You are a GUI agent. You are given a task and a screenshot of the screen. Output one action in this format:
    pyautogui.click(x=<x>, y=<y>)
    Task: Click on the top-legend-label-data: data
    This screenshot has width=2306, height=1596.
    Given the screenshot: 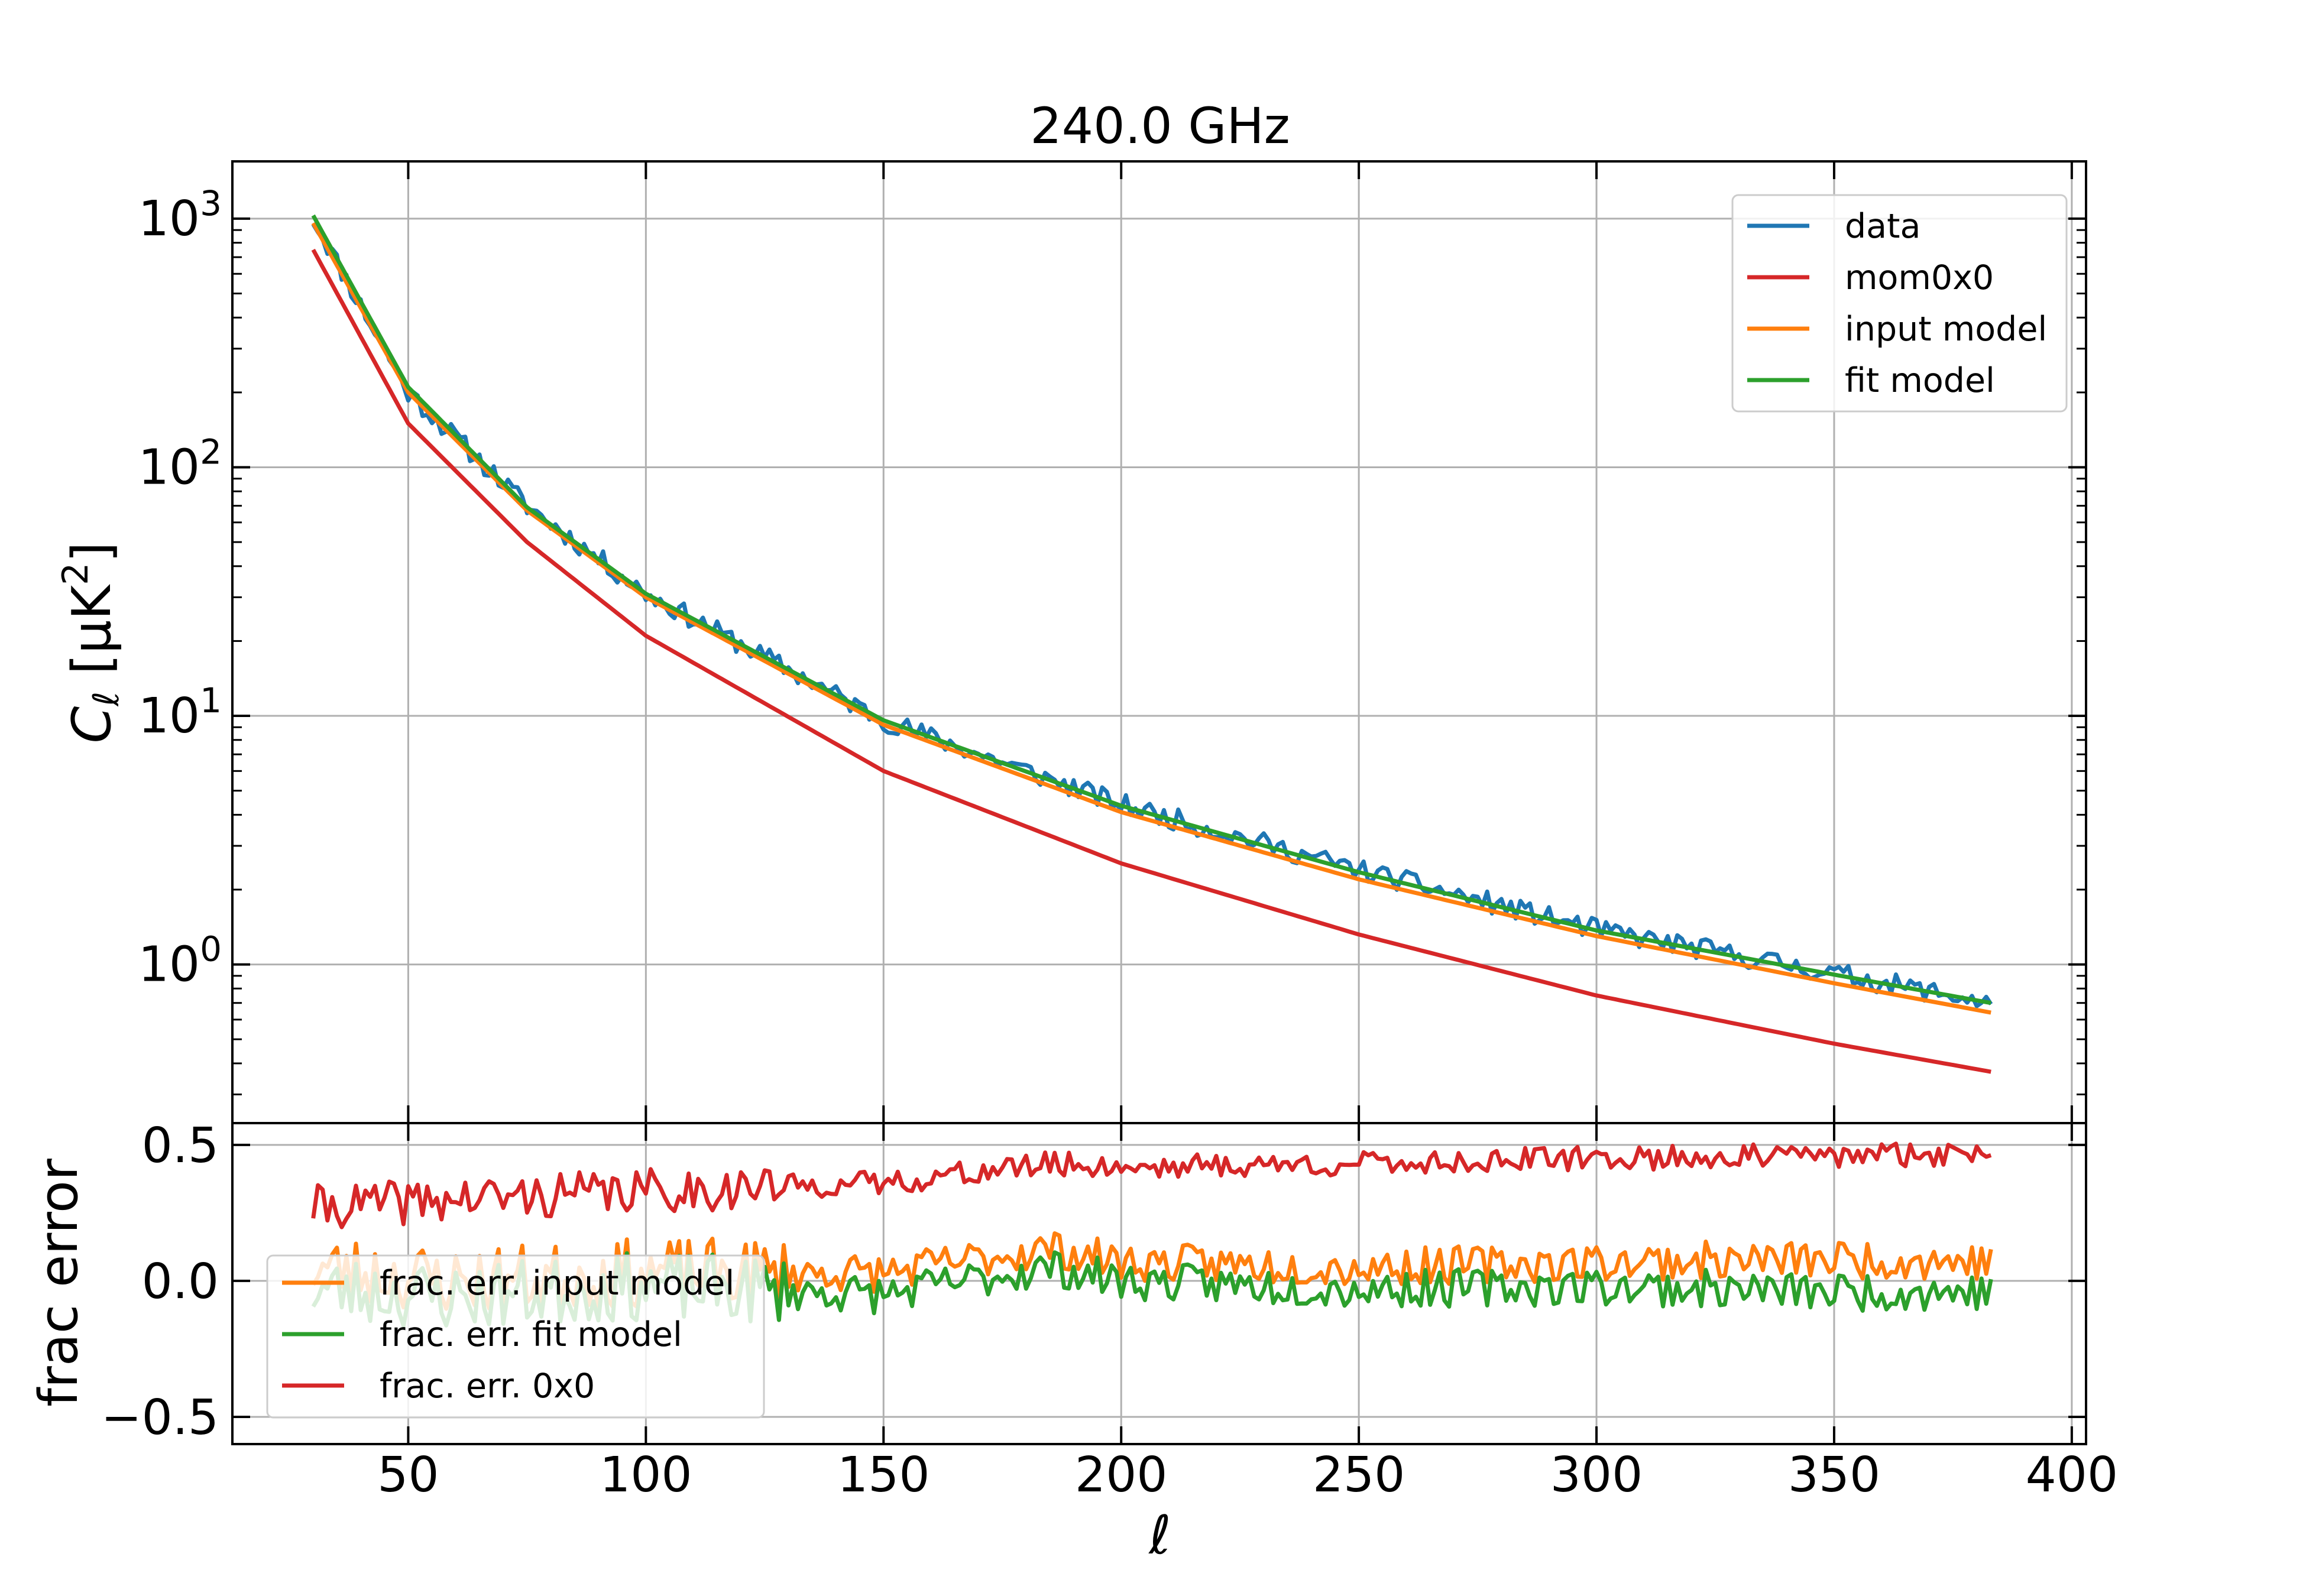 What is the action you would take?
    pyautogui.click(x=1882, y=226)
    